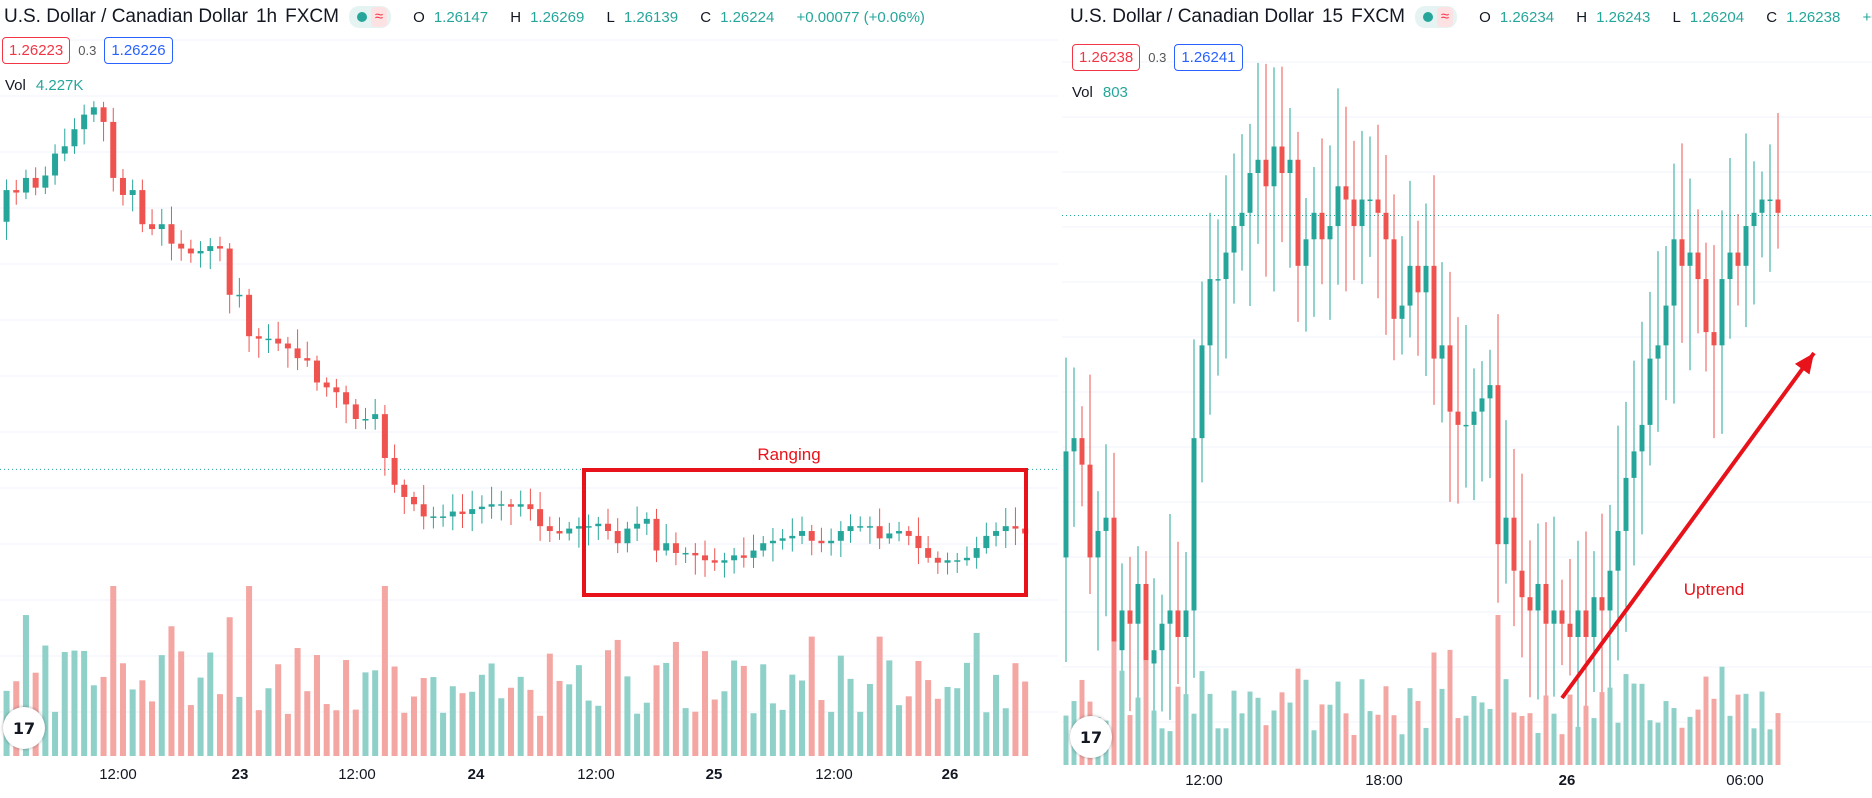 This screenshot has height=798, width=1872. What do you see at coordinates (747, 17) in the screenshot?
I see `left-close-value: 1.26224` at bounding box center [747, 17].